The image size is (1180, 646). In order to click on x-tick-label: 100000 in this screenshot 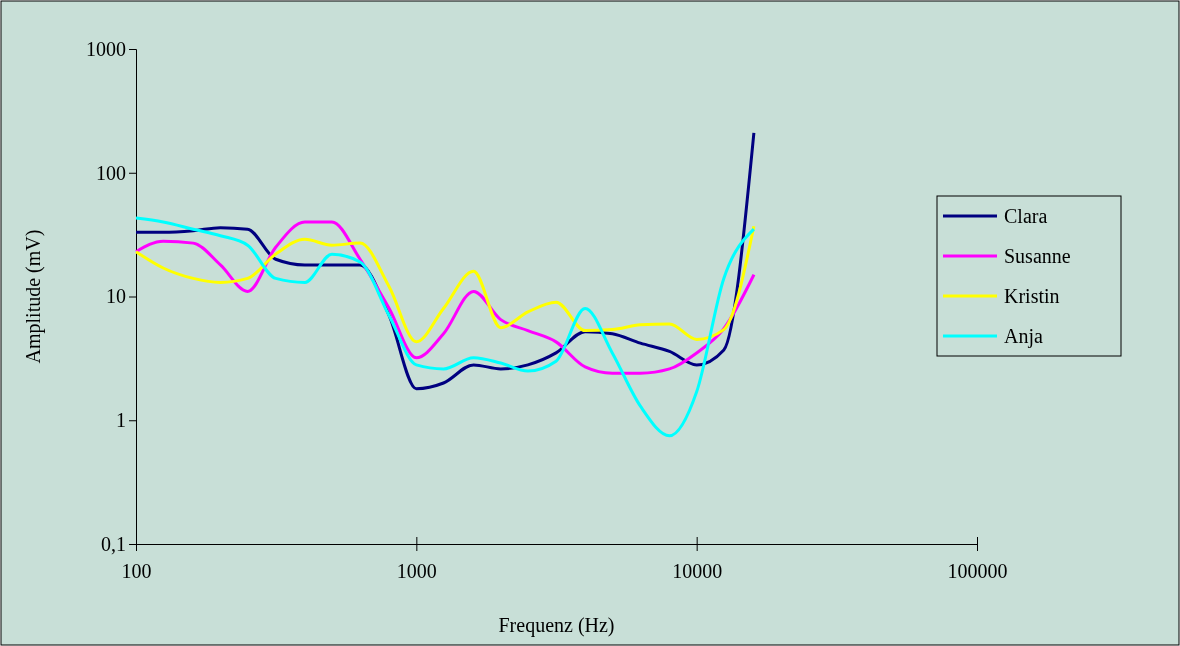, I will do `click(977, 571)`.